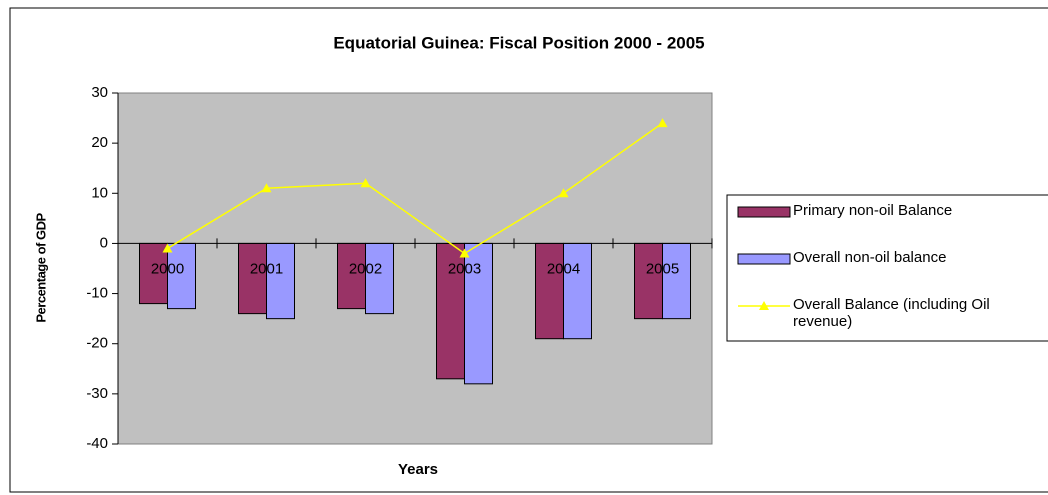 Image resolution: width=1048 pixels, height=495 pixels. I want to click on y-axis-label: Percentage of GDP, so click(40, 268).